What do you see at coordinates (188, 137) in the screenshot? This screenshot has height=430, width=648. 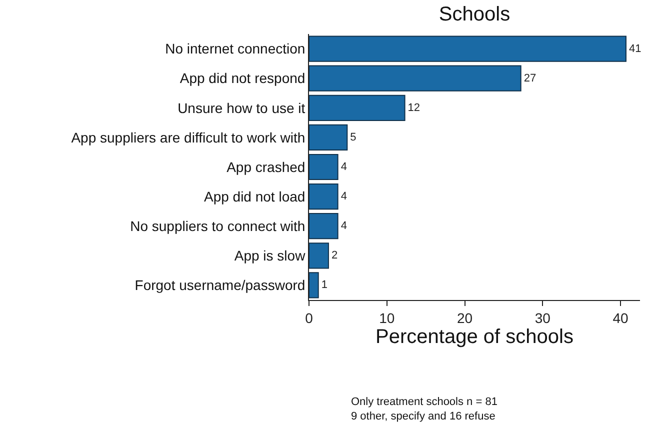 I see `y-tick-label: App suppliers are difficult to work with` at bounding box center [188, 137].